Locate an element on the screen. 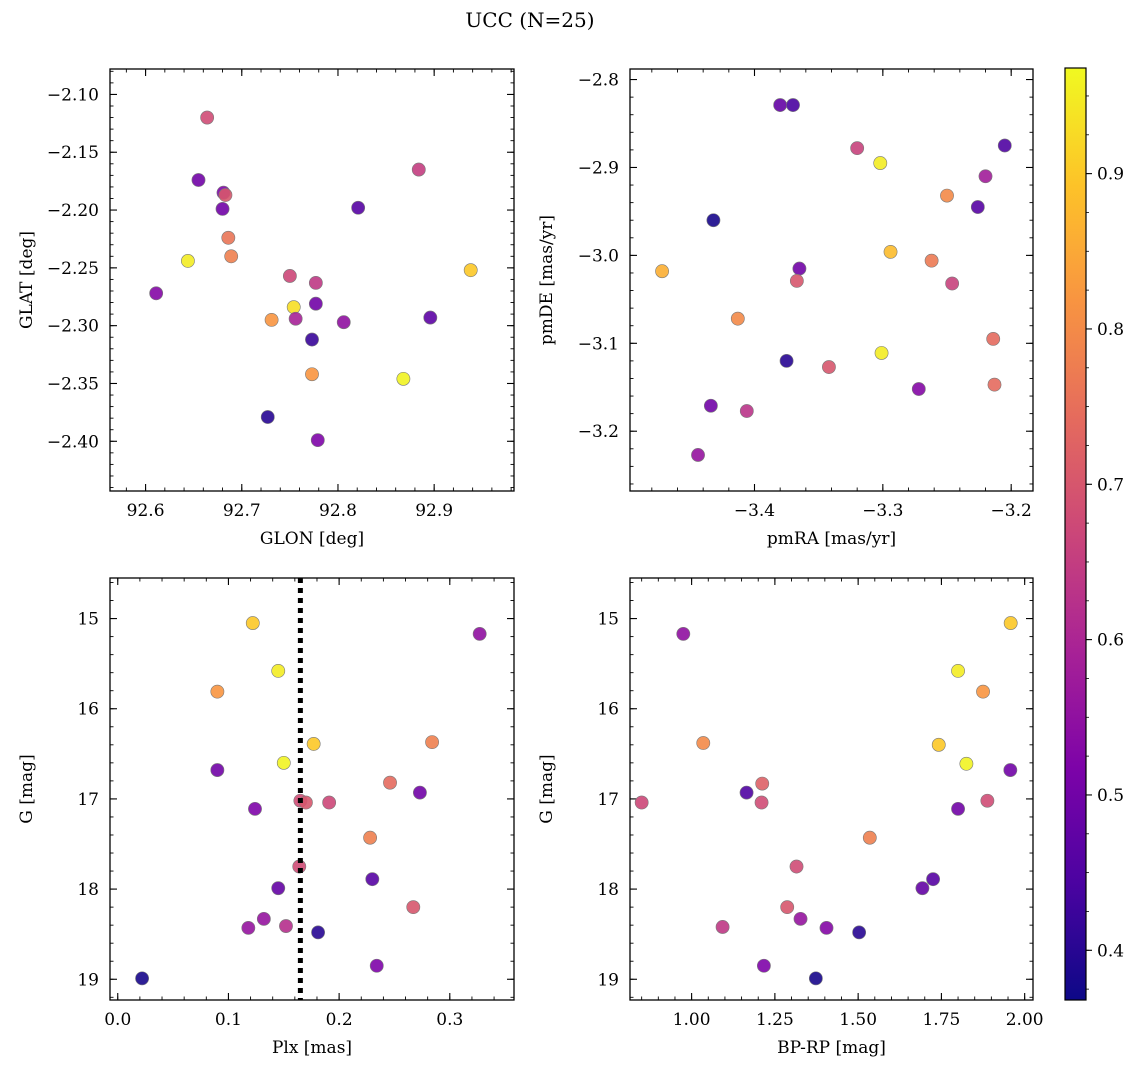 The width and height of the screenshot is (1136, 1068). colorbar-tick-label: 0.7 is located at coordinates (1110, 485).